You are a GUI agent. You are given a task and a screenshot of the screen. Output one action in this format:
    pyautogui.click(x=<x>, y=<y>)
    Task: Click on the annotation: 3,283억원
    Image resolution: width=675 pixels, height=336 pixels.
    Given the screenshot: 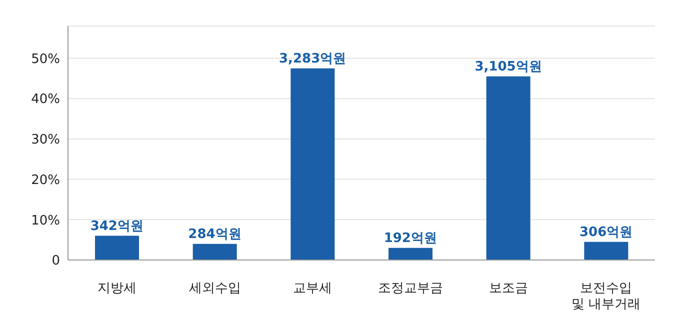 What is the action you would take?
    pyautogui.click(x=312, y=58)
    